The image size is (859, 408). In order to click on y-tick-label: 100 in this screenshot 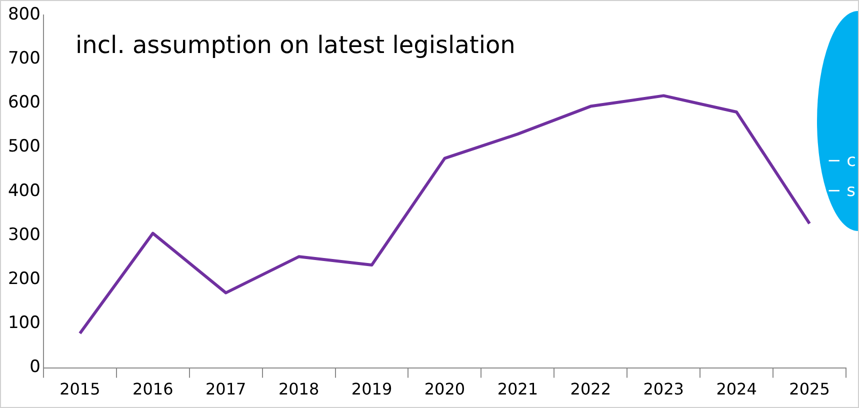, I will do `click(24, 323)`.